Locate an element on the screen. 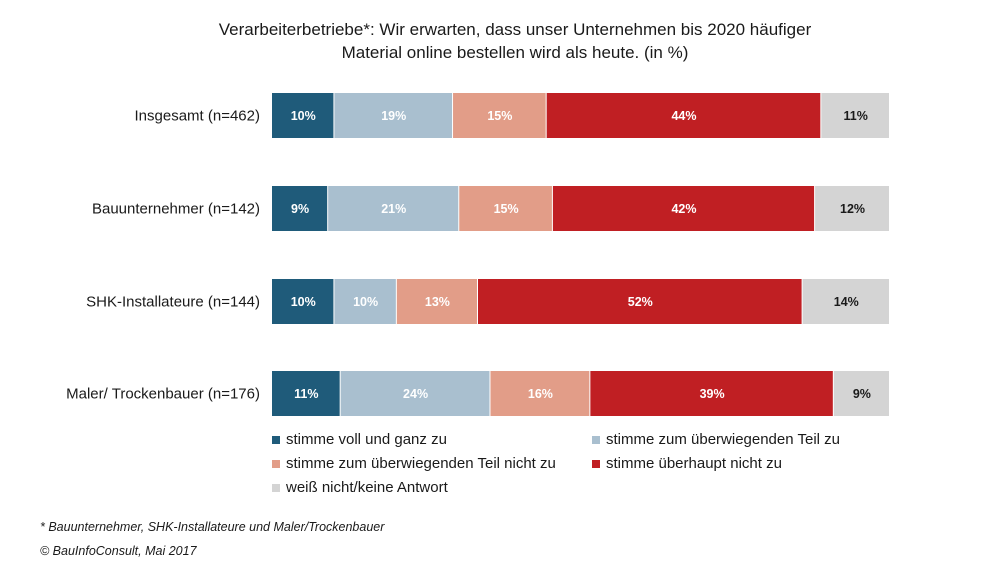  data-label-insgesamt-n-462-s2: 15% is located at coordinates (499, 116).